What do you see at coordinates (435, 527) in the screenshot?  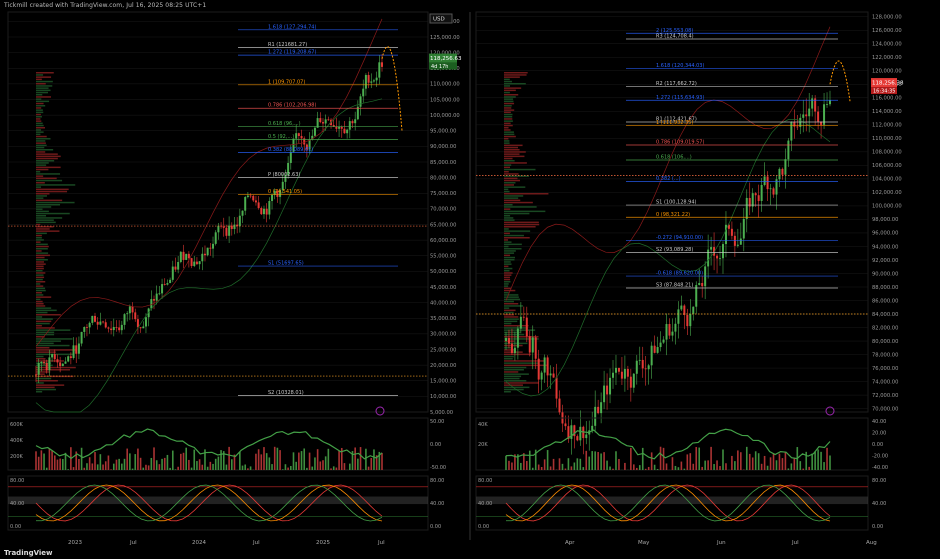 I see `stoch-tick-right: 0.00` at bounding box center [435, 527].